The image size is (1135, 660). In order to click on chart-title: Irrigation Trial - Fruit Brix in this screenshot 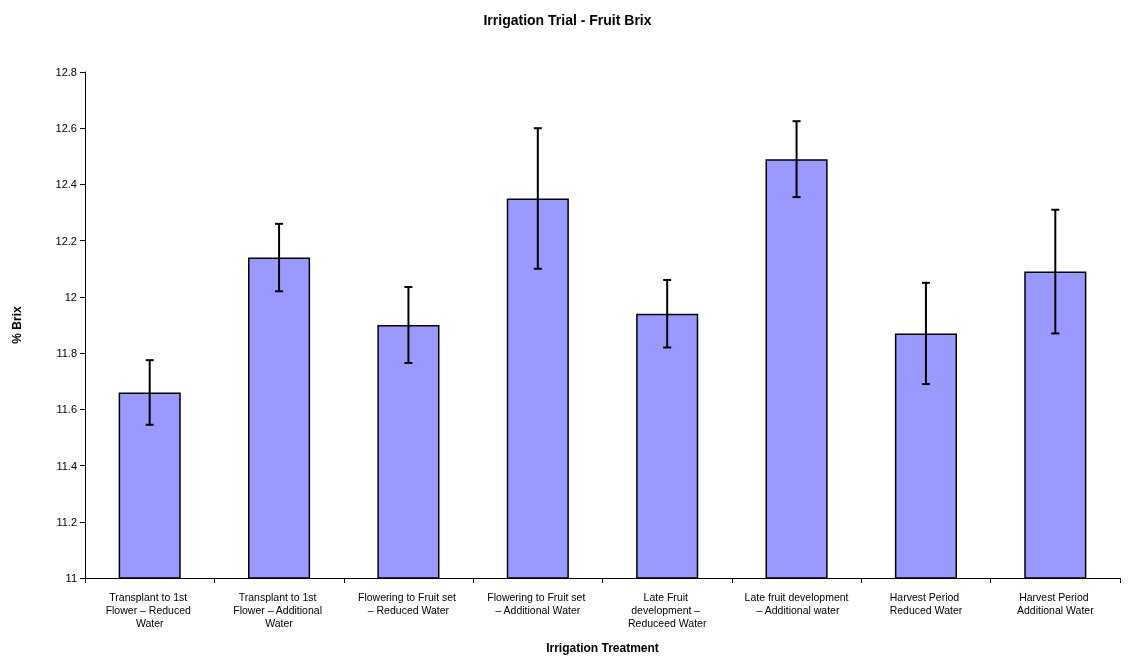, I will do `click(567, 20)`.